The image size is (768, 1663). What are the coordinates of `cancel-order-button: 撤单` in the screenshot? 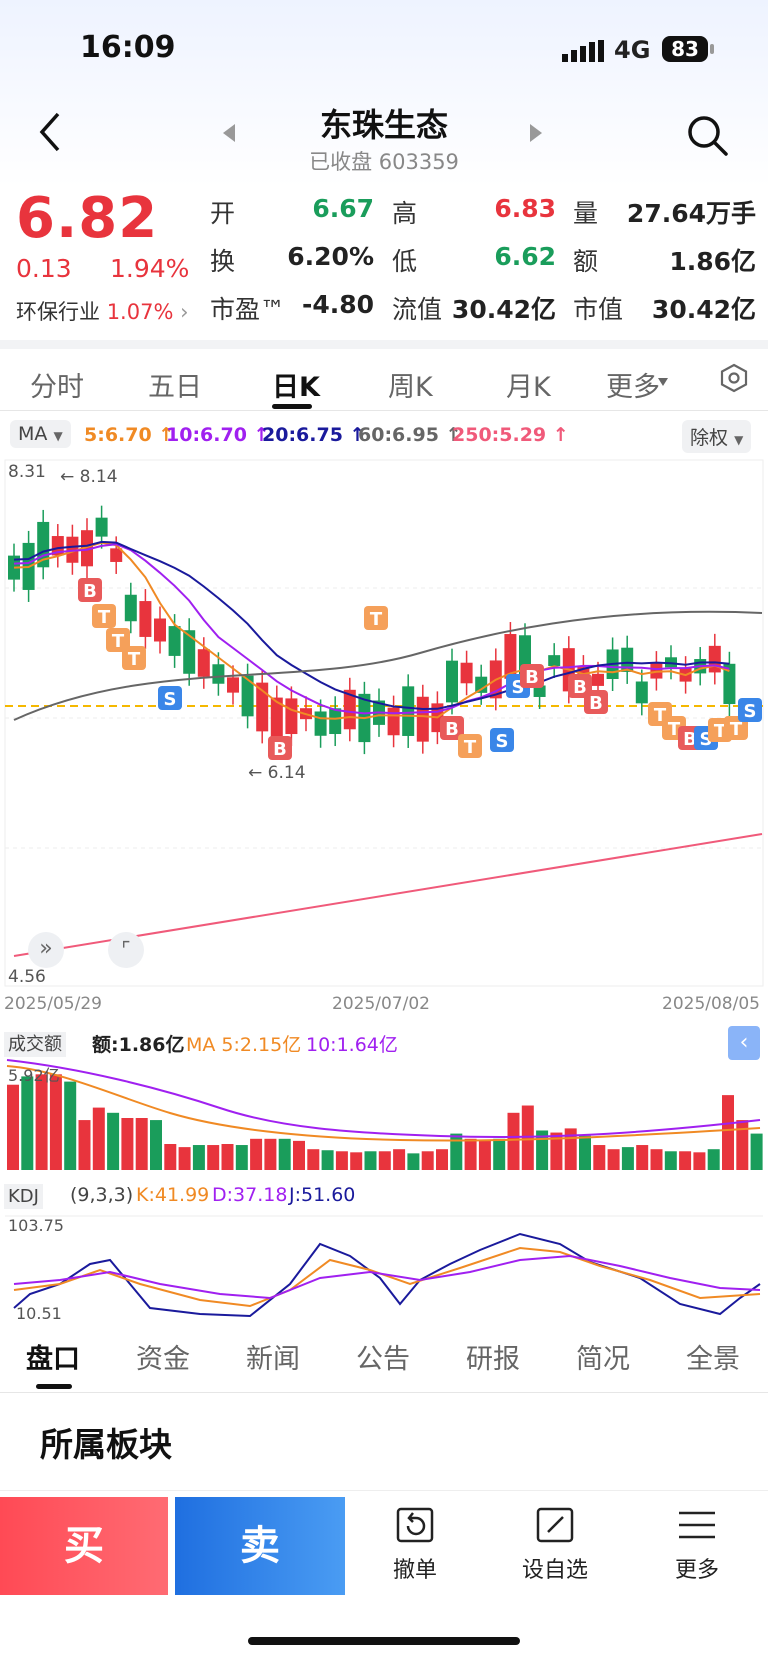 It's located at (415, 1545).